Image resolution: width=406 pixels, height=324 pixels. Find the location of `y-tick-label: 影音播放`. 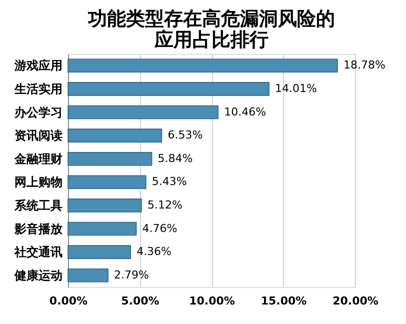

y-tick-label: 影音播放 is located at coordinates (39, 229).